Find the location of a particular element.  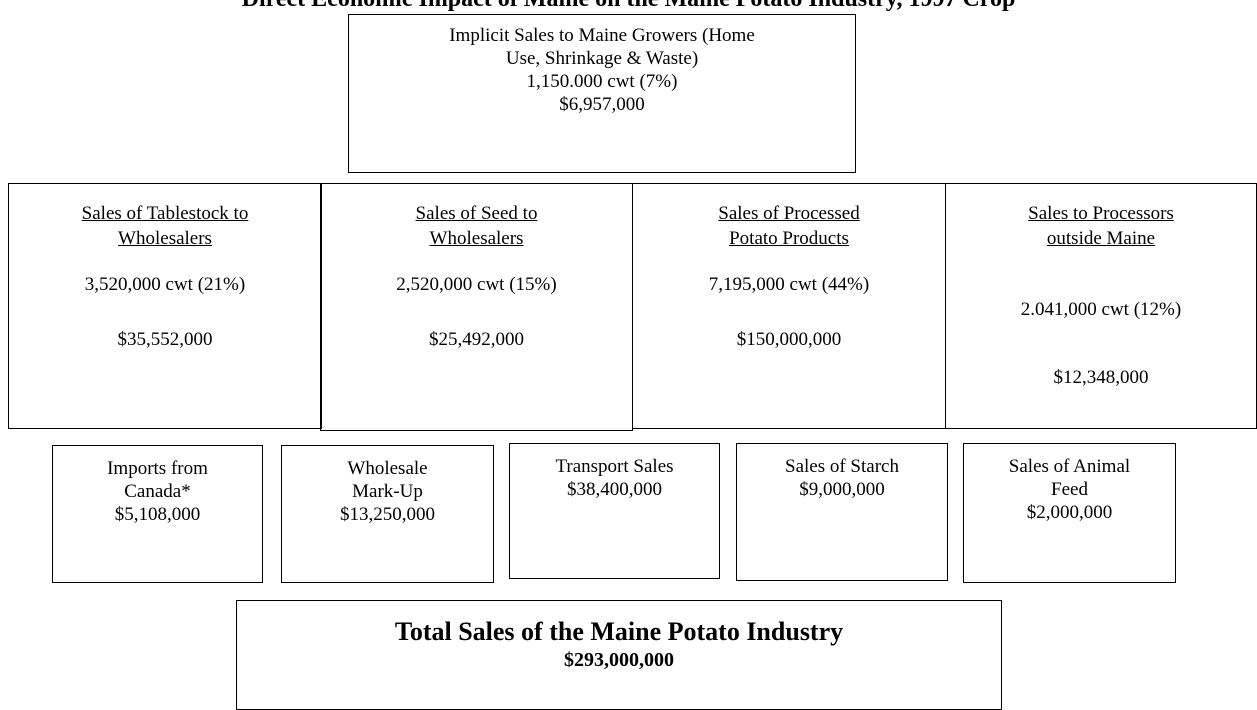

box-text: Imports from is located at coordinates (157, 468).